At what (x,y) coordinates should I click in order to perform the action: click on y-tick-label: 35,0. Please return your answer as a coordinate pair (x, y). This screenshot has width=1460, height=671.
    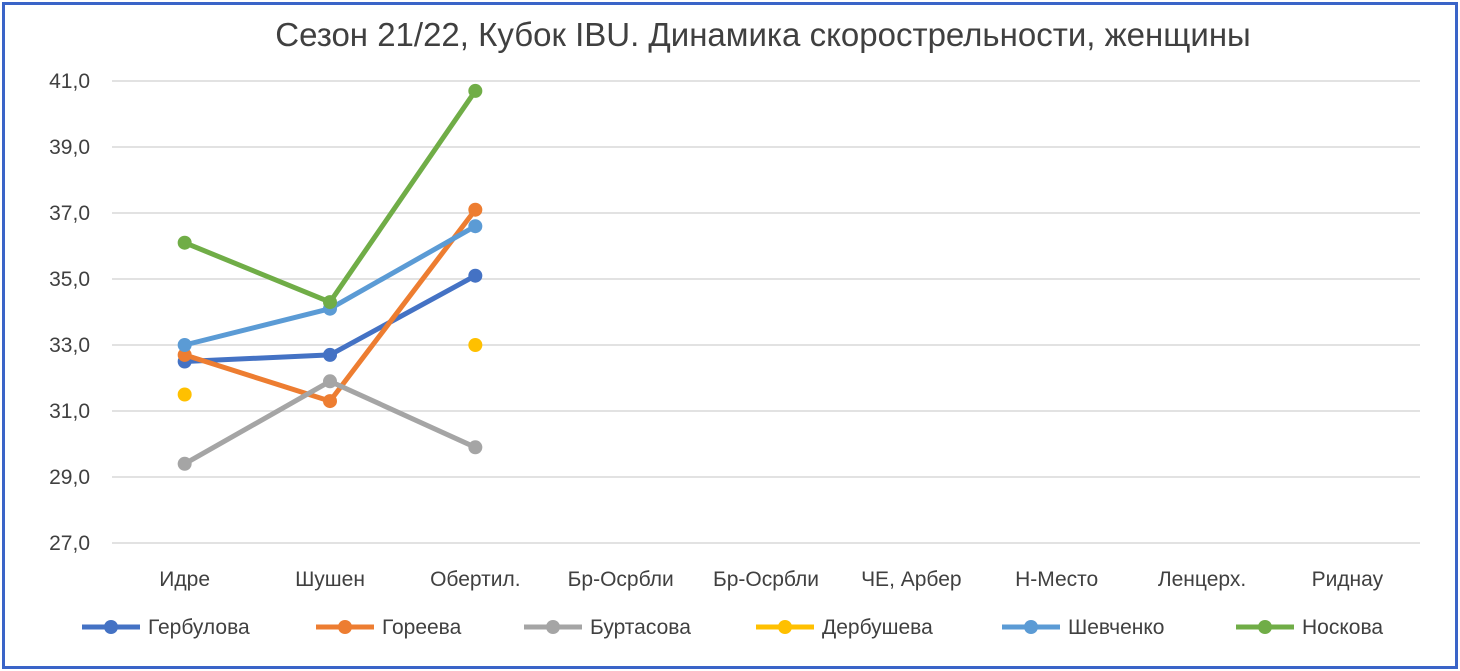
    Looking at the image, I should click on (69, 279).